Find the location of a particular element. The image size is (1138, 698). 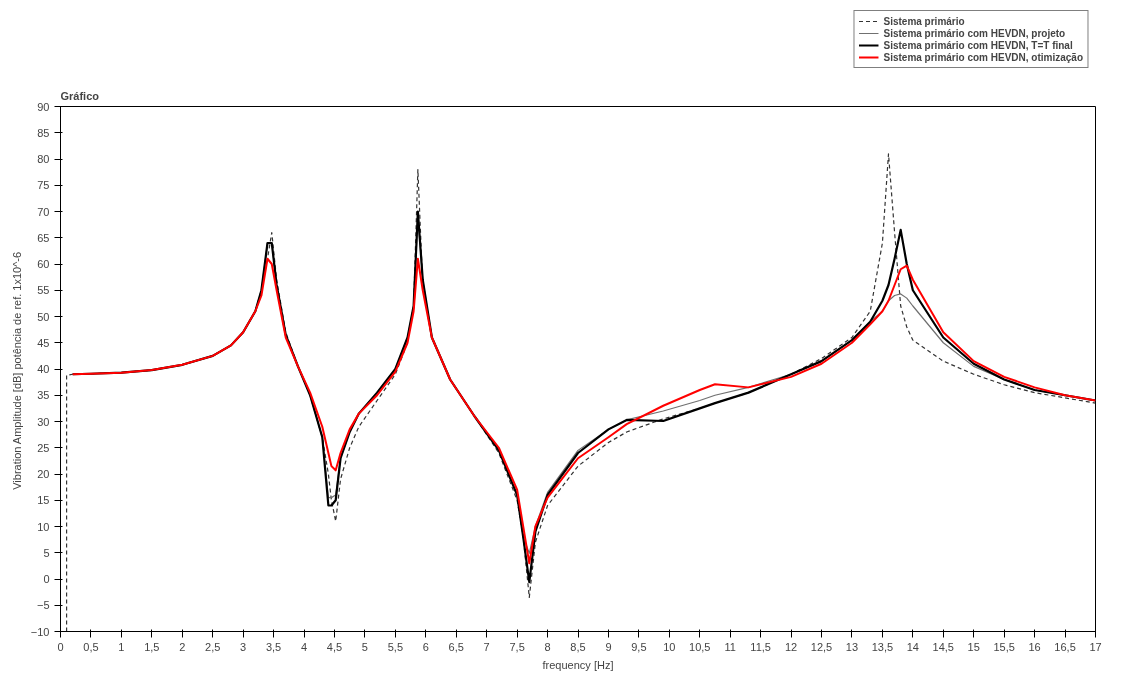

x-tick-label: 0 is located at coordinates (60, 646).